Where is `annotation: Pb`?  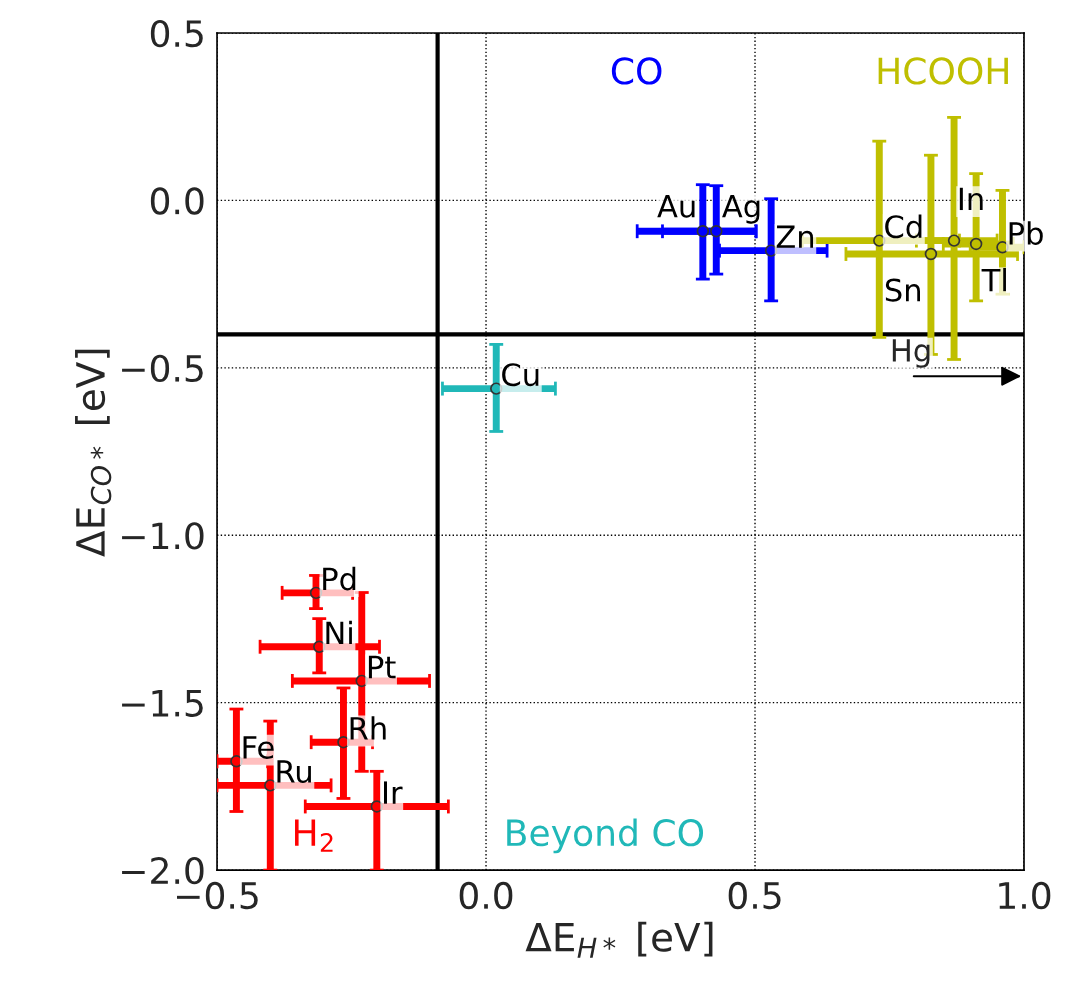 annotation: Pb is located at coordinates (1026, 233).